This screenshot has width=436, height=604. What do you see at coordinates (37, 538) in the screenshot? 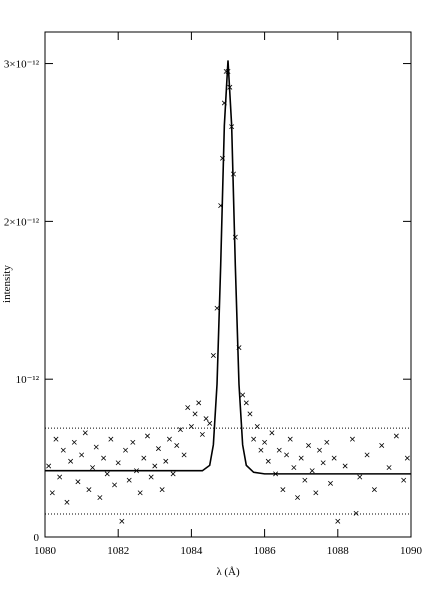
I see `y-tick-label: 0` at bounding box center [37, 538].